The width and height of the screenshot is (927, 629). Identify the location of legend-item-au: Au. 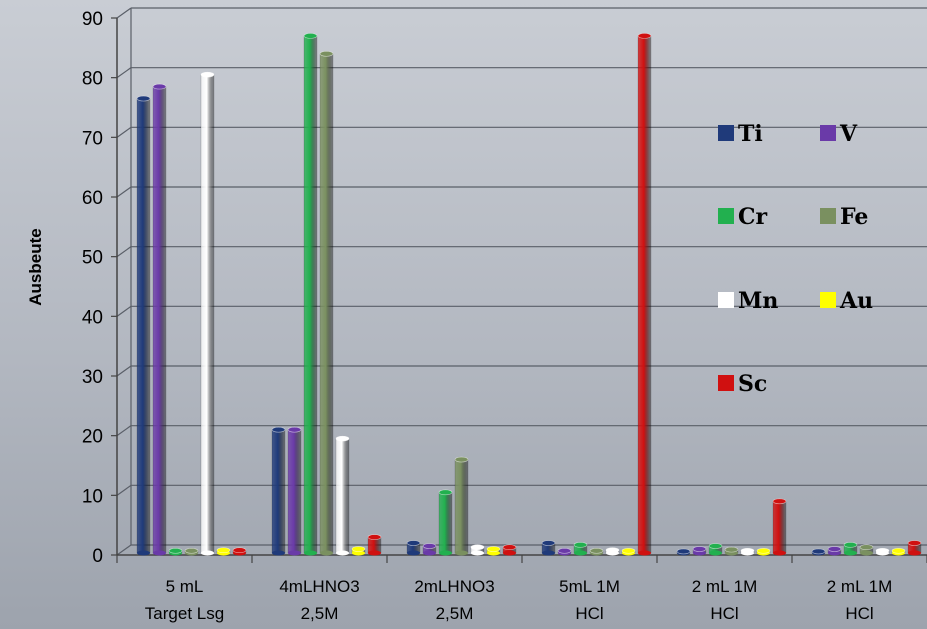
(846, 301).